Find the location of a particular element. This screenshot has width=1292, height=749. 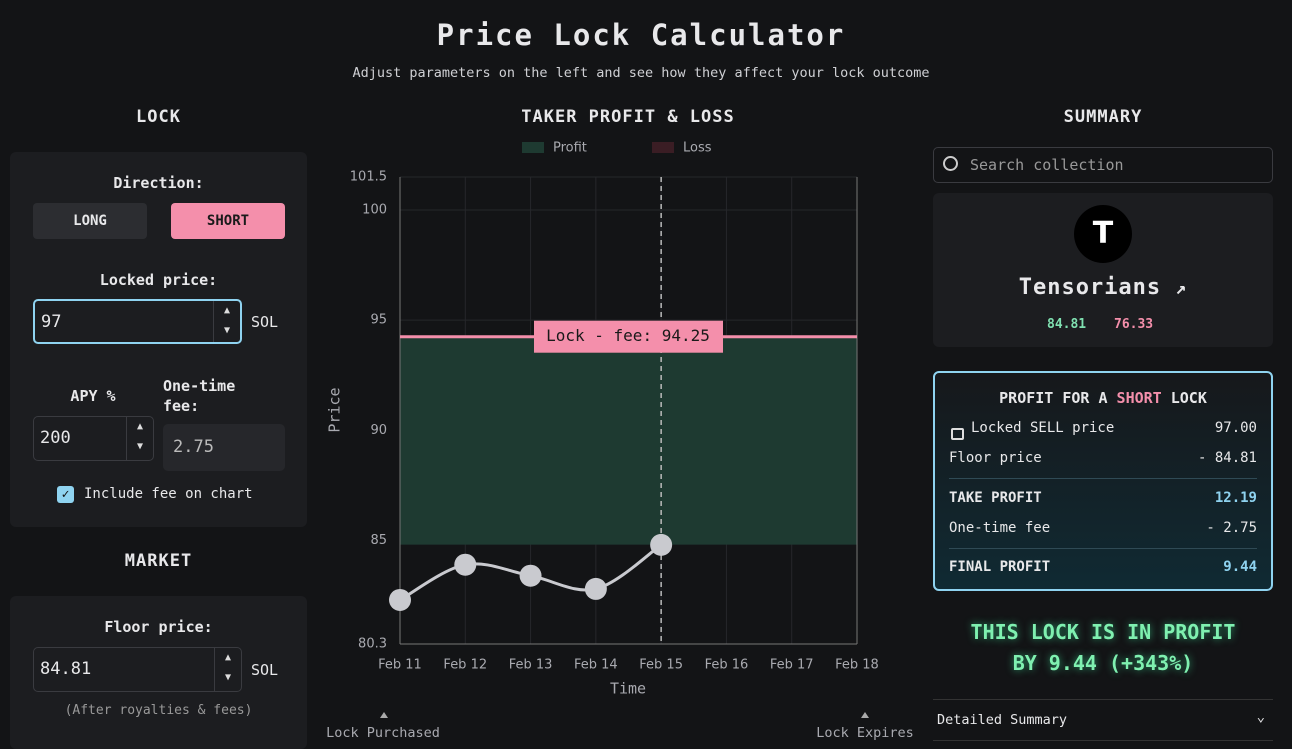

collection-name: Tensorians ↗ is located at coordinates (1103, 287).